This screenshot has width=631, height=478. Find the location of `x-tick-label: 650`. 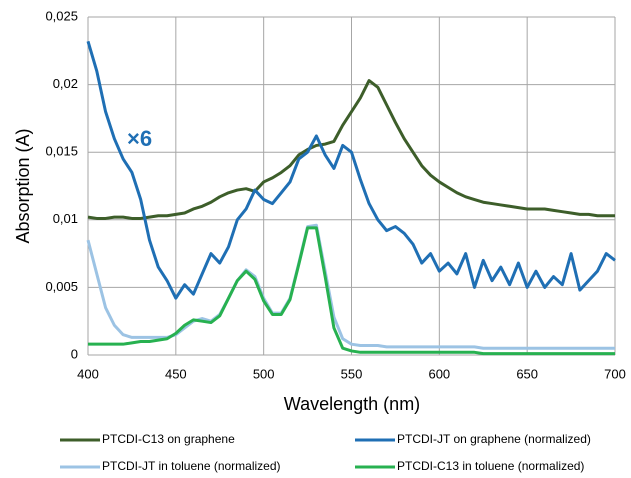

x-tick-label: 650 is located at coordinates (527, 373).